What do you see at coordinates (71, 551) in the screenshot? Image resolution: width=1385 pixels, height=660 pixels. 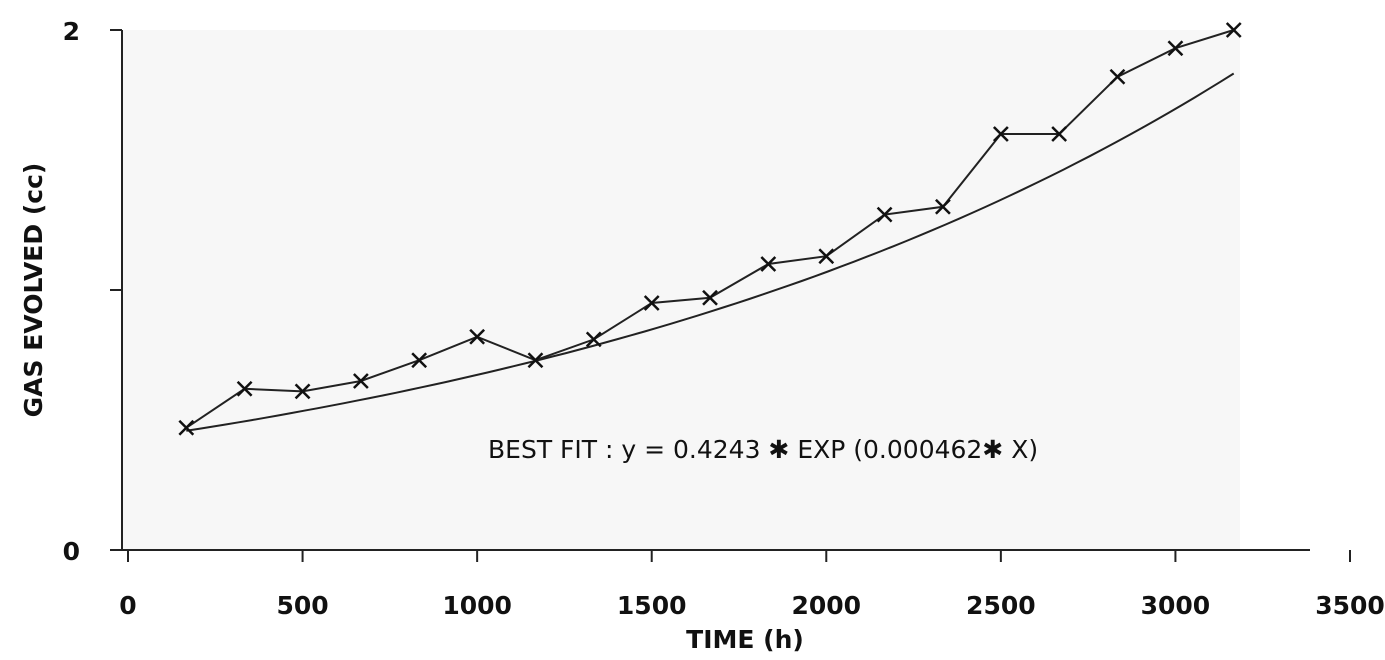 I see `y-tick-label: 0` at bounding box center [71, 551].